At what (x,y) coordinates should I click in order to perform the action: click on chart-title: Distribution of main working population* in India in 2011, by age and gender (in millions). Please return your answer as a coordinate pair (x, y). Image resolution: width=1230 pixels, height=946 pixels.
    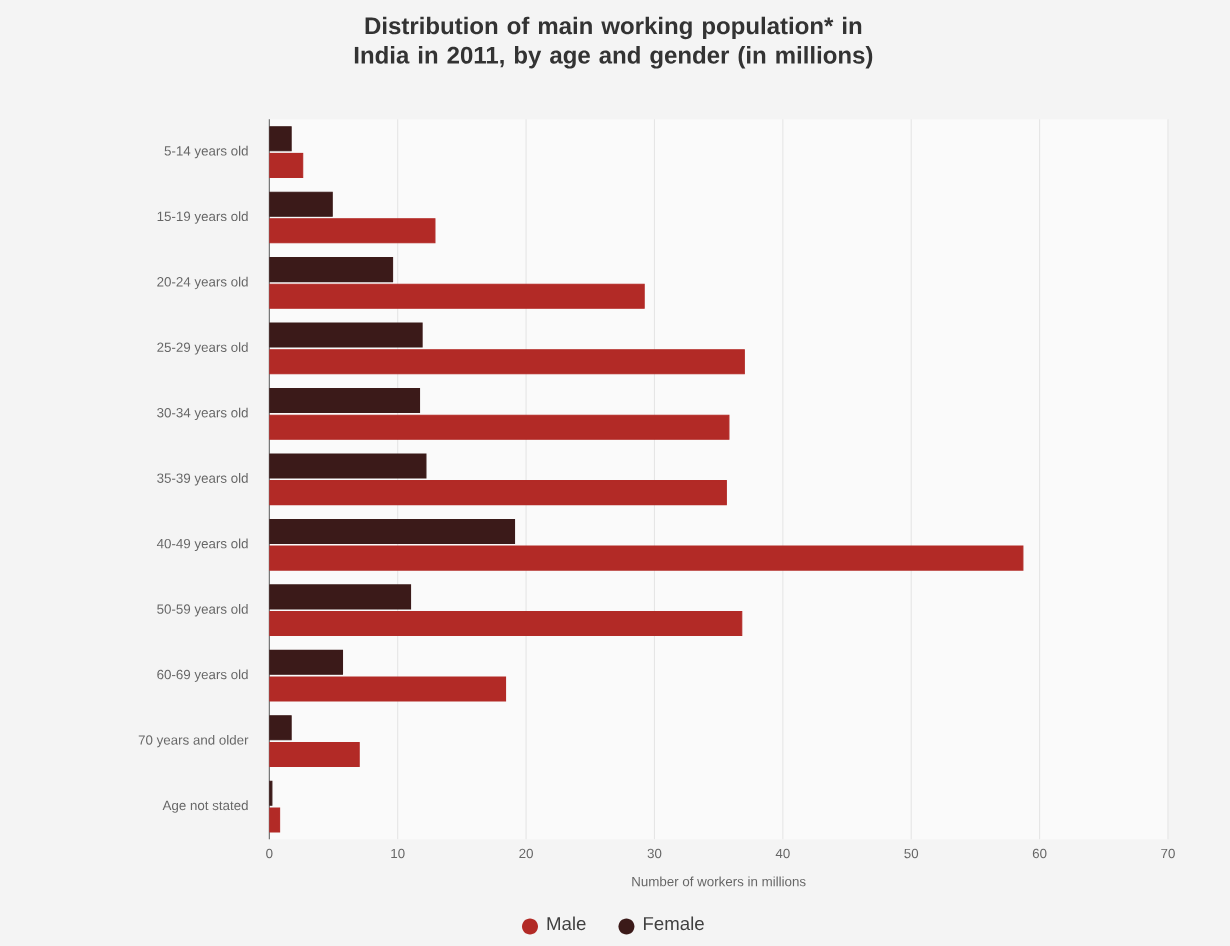
    Looking at the image, I should click on (613, 42).